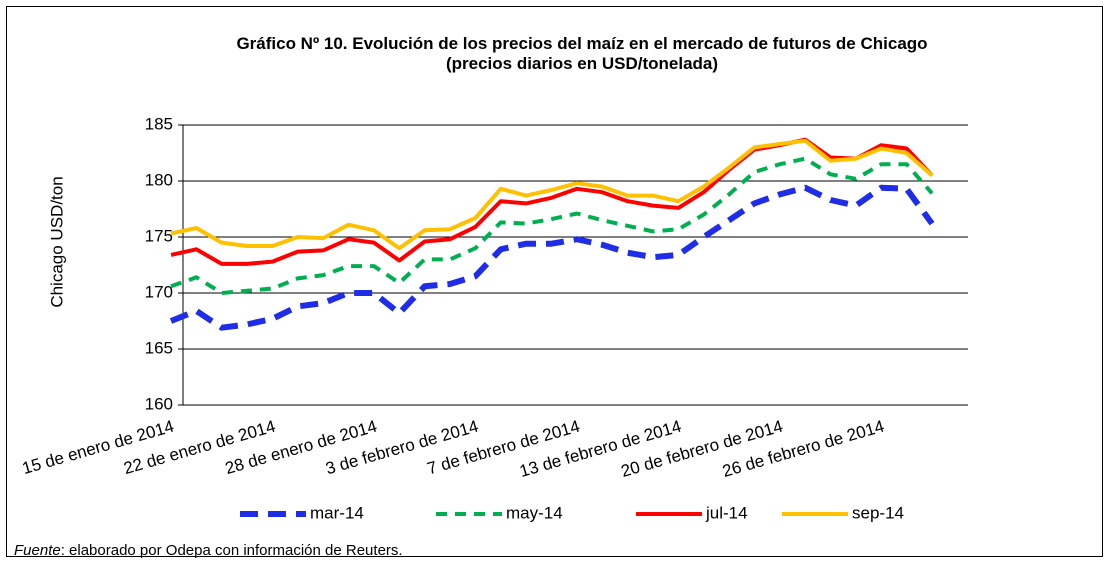  Describe the element at coordinates (534, 512) in the screenshot. I see `legend-label: may-14` at that location.